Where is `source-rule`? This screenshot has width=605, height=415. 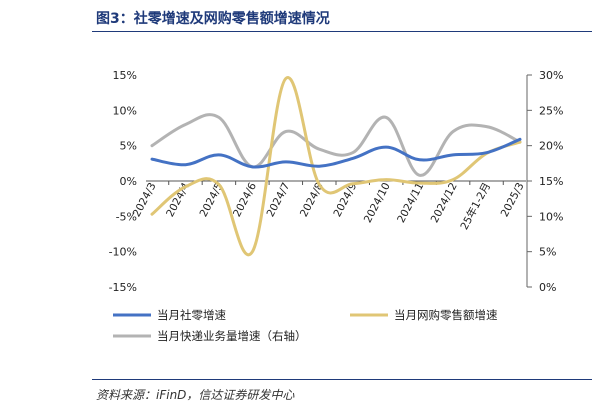 source-rule is located at coordinates (342, 379).